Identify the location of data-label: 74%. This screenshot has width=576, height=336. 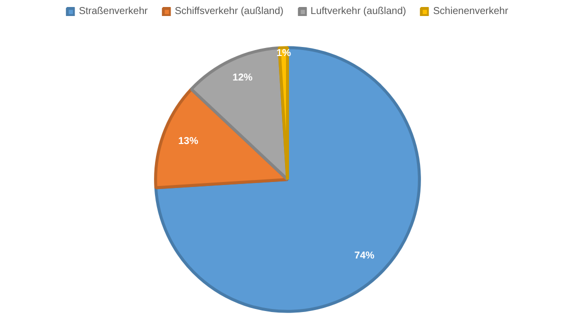
(364, 256).